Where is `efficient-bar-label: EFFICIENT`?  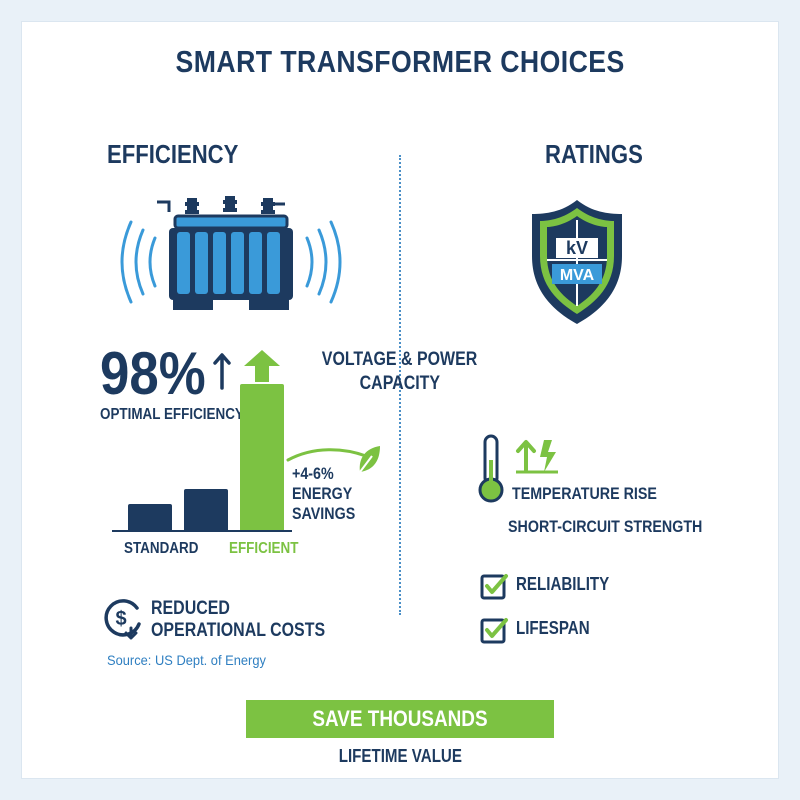 efficient-bar-label: EFFICIENT is located at coordinates (264, 548).